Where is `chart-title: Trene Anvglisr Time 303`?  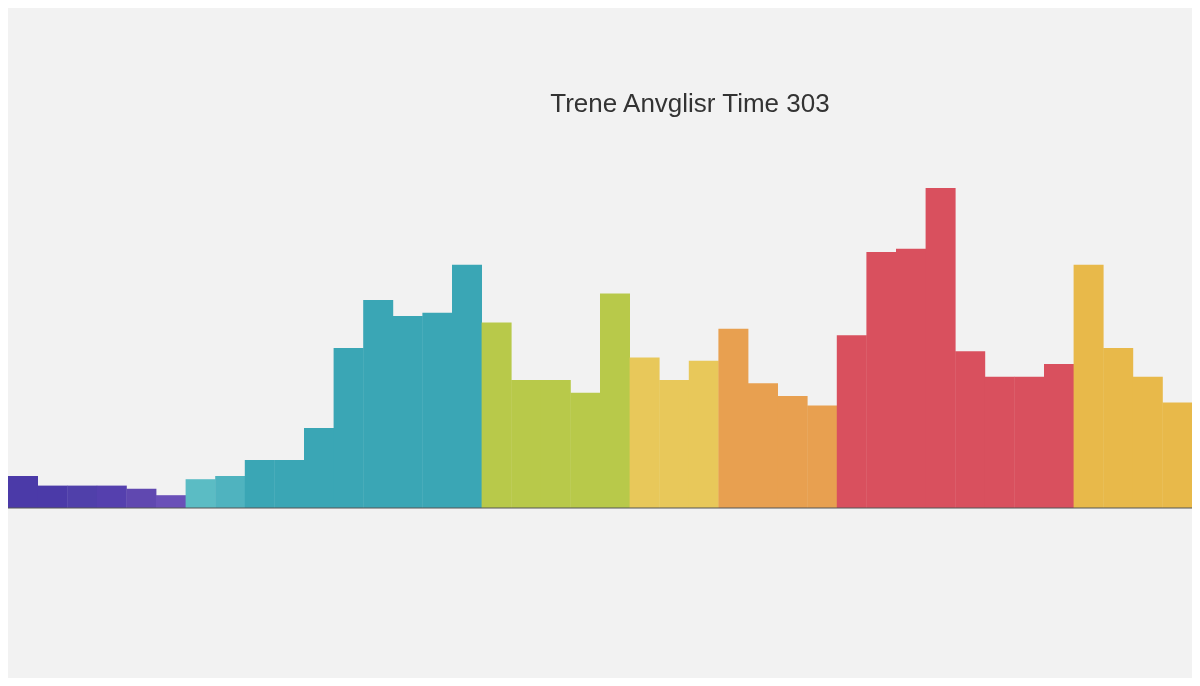 chart-title: Trene Anvglisr Time 303 is located at coordinates (690, 103).